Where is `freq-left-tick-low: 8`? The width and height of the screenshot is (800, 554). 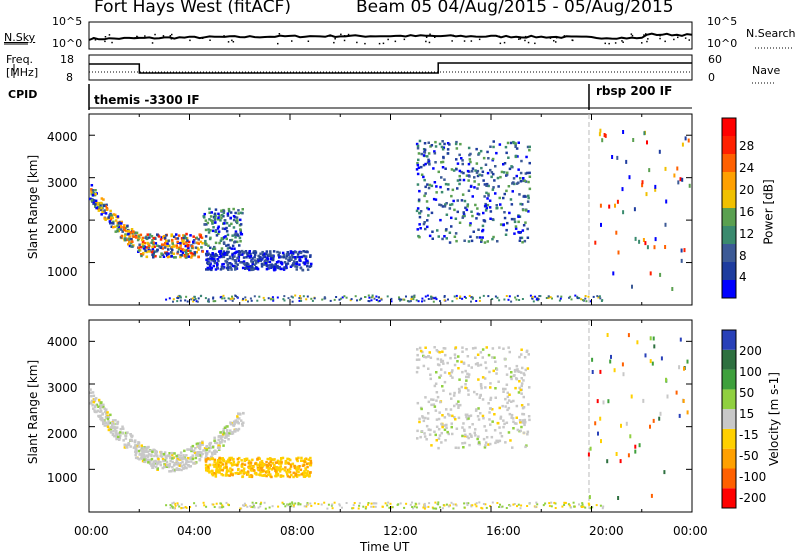 freq-left-tick-low: 8 is located at coordinates (69, 77).